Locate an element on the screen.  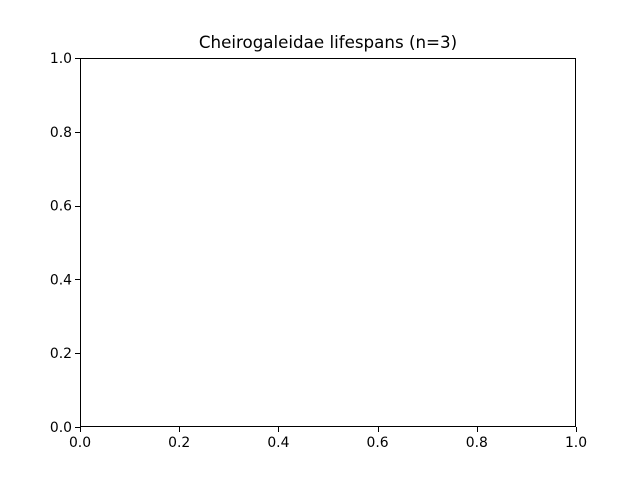
x-tick-label: 0.4 is located at coordinates (278, 443).